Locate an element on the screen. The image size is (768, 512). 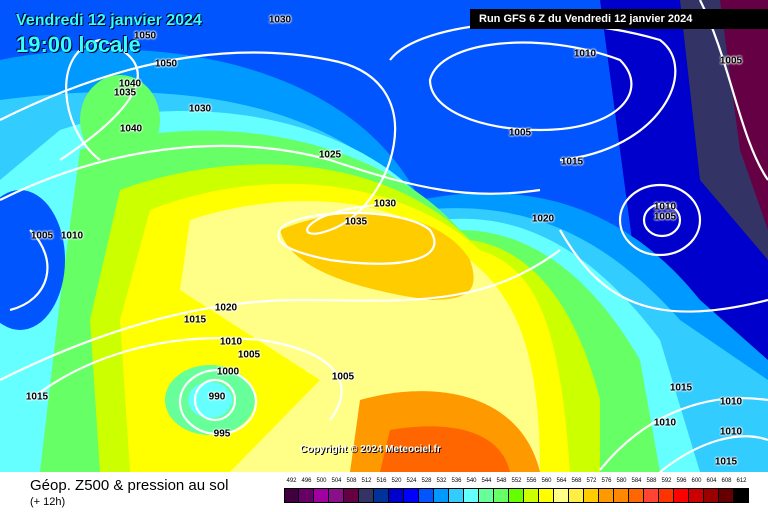
scale-cell: 508 is located at coordinates (351, 490).